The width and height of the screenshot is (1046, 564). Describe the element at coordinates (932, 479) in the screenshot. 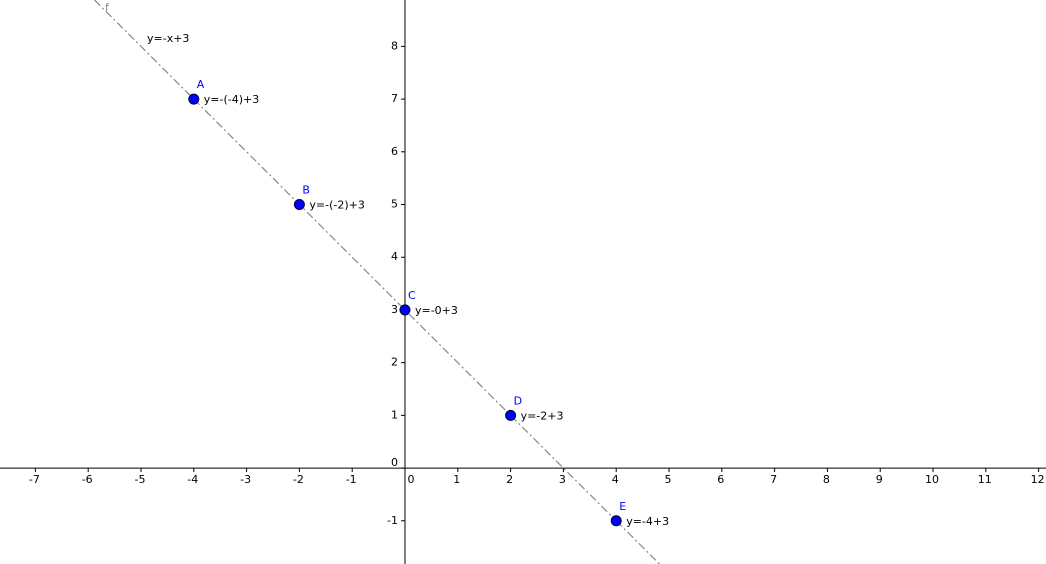

I see `x-tick-label: 10` at that location.